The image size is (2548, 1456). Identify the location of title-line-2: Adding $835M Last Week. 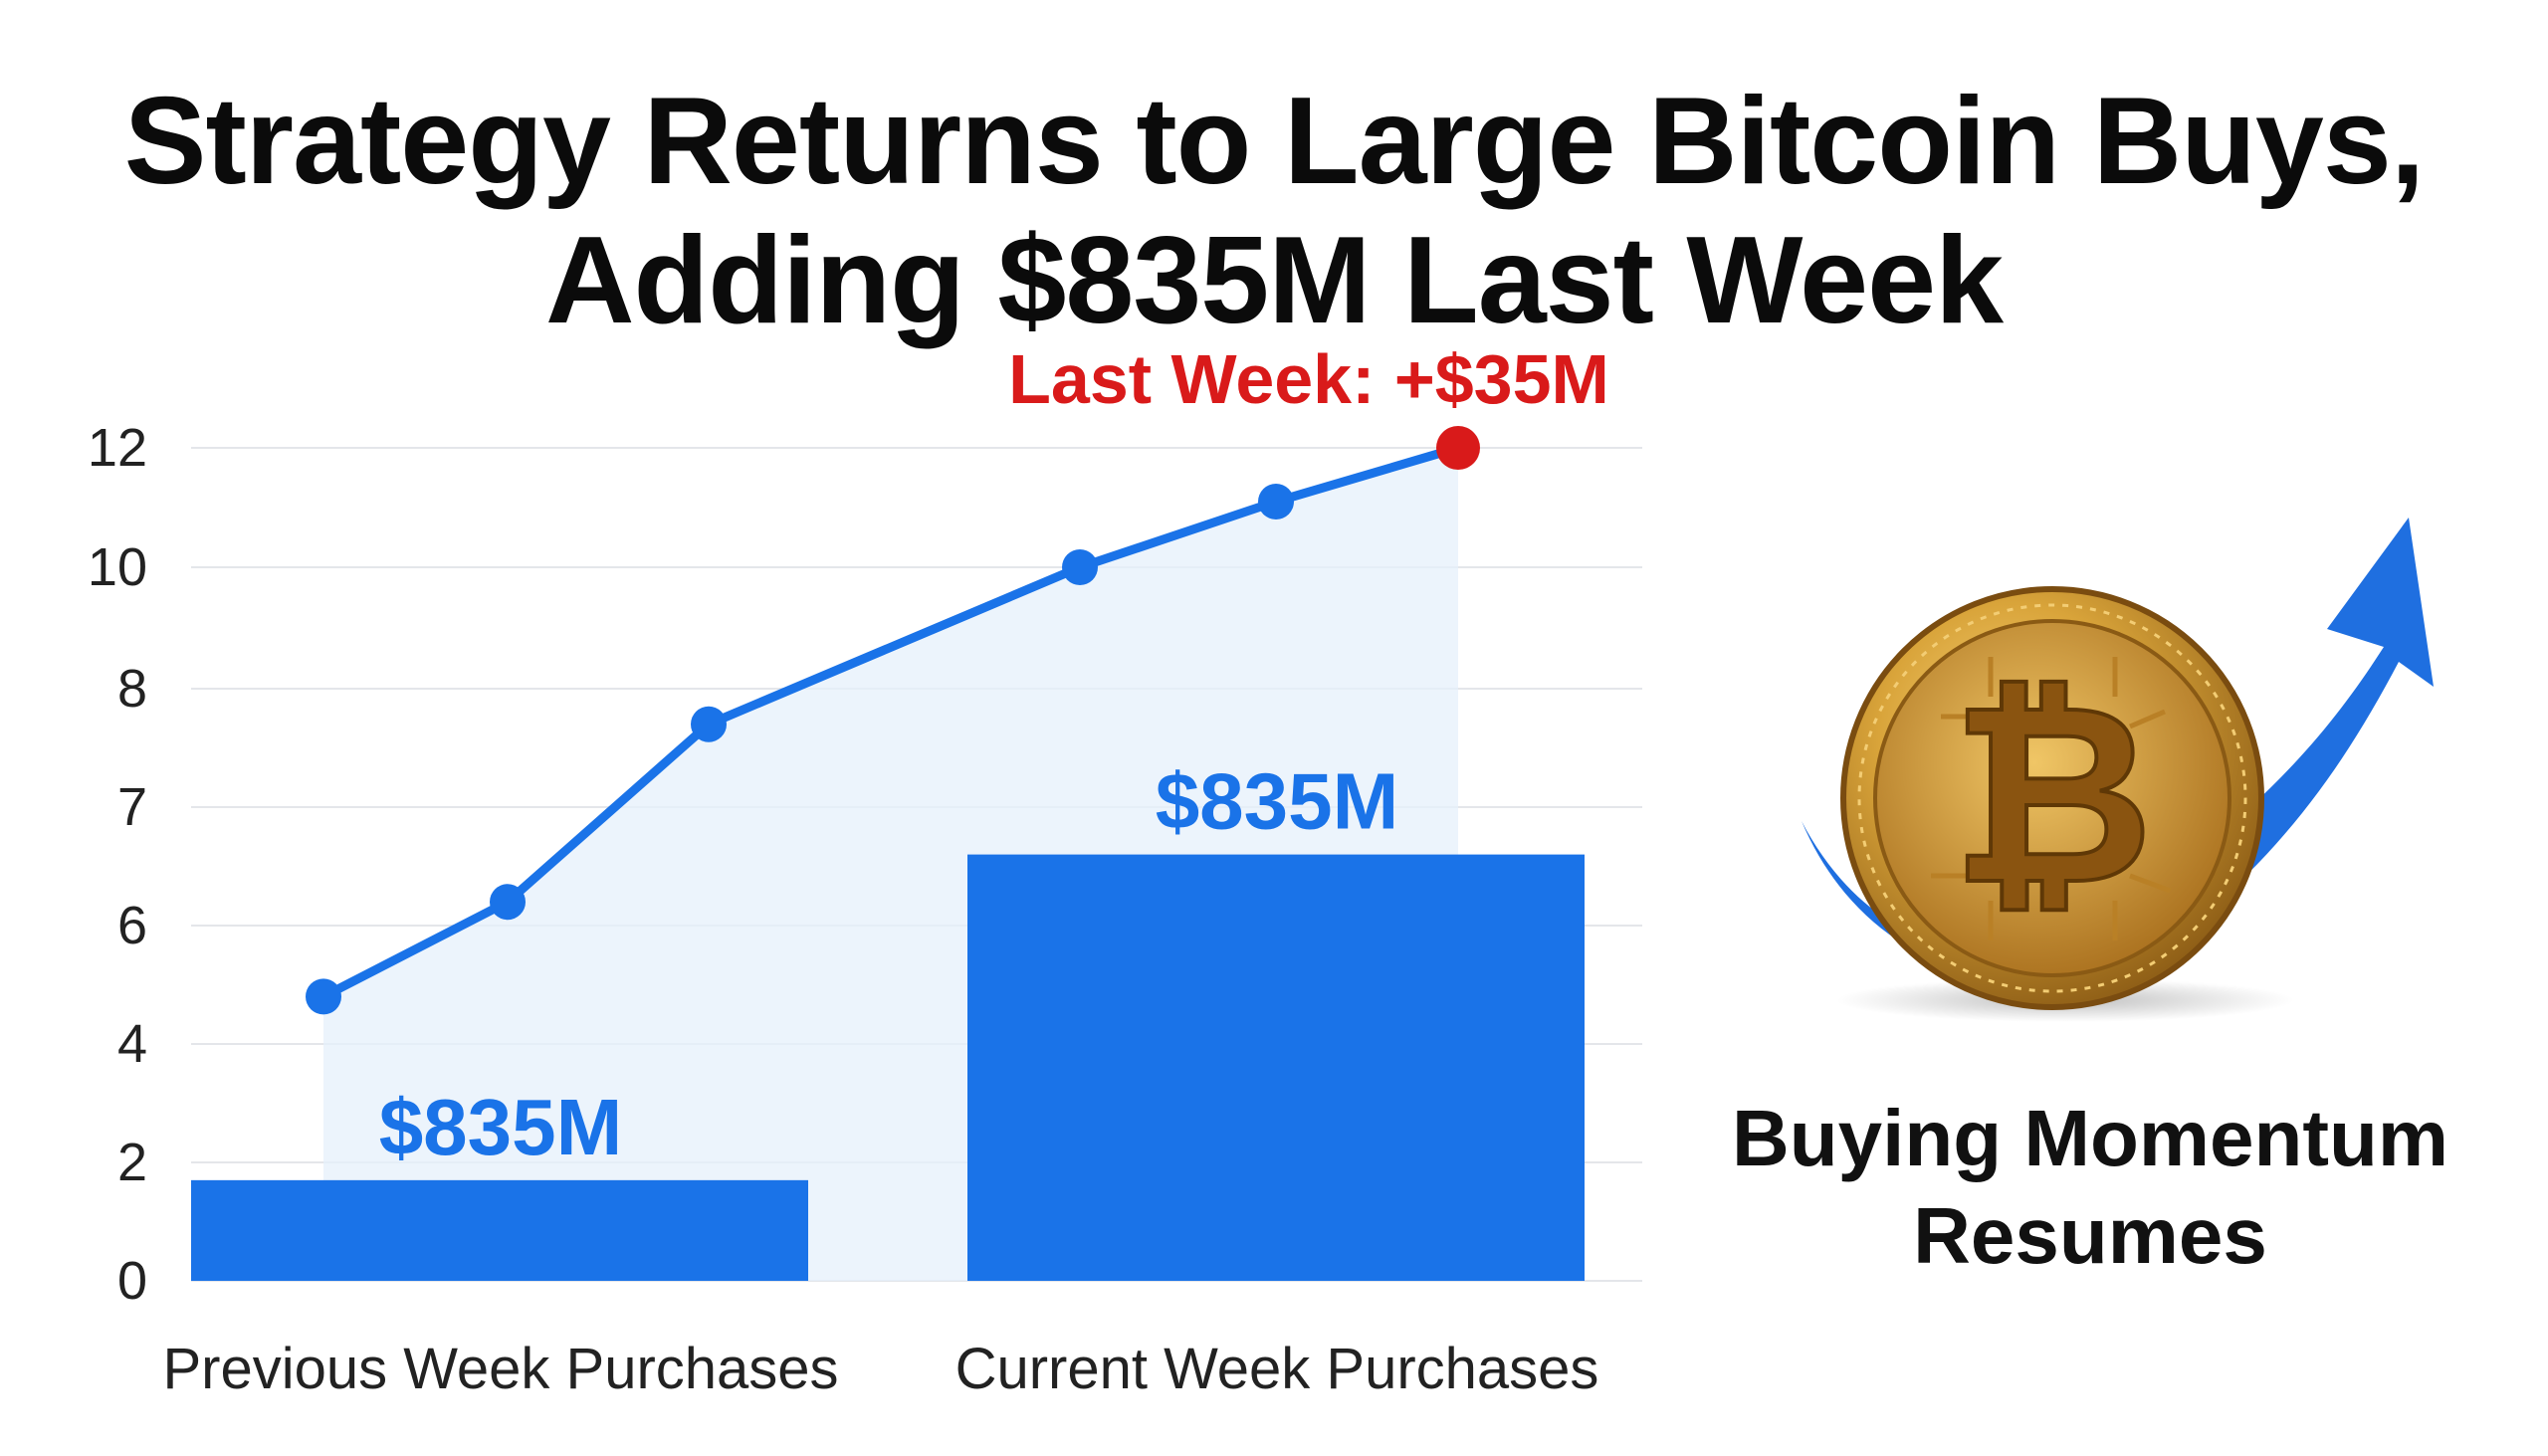
(1274, 280).